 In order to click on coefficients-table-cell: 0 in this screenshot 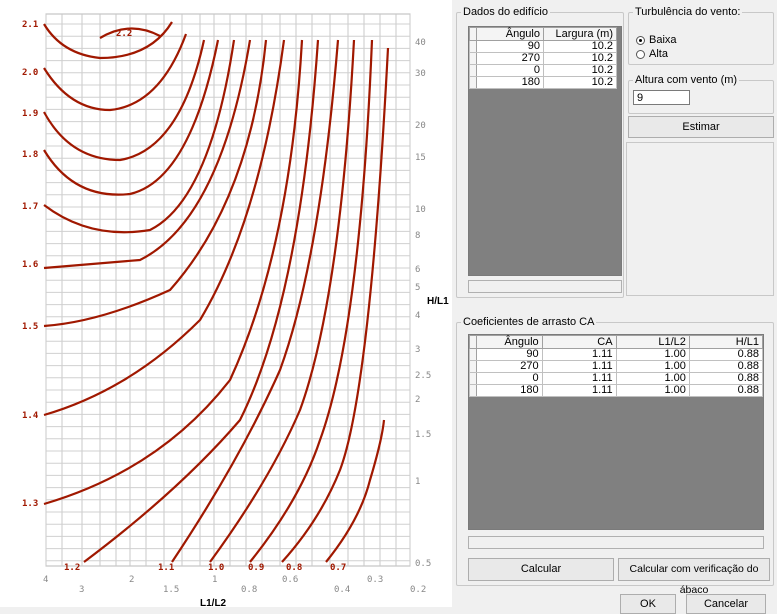, I will do `click(509, 378)`.